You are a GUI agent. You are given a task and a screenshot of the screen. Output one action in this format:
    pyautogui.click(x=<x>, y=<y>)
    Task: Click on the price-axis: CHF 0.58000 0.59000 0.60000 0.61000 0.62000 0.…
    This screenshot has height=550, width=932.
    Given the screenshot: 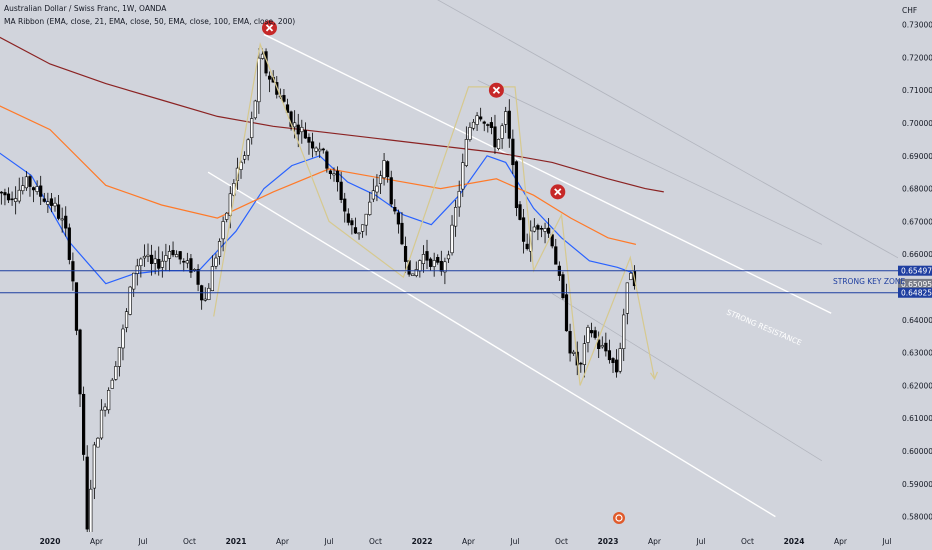 What is the action you would take?
    pyautogui.click(x=915, y=266)
    